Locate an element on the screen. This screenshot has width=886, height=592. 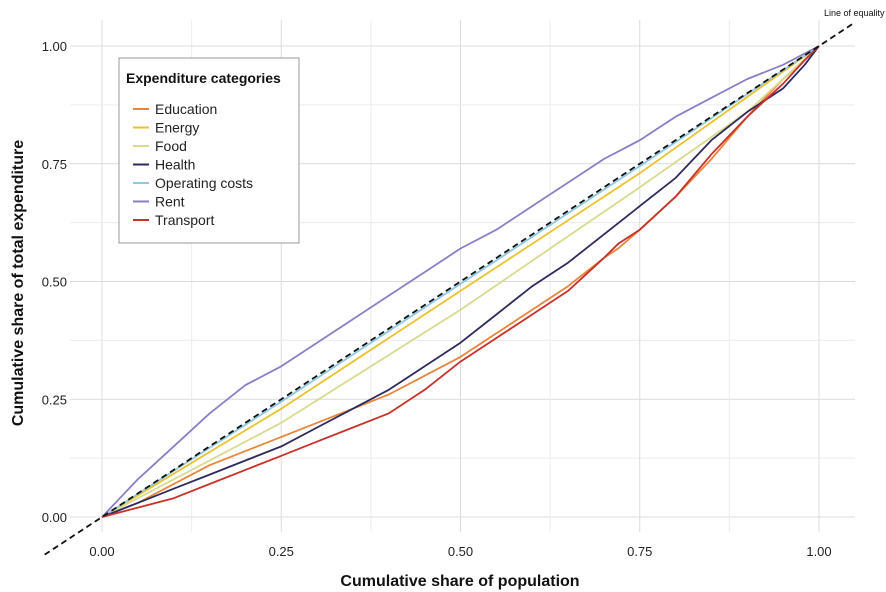
legend-item: Food is located at coordinates (160, 146).